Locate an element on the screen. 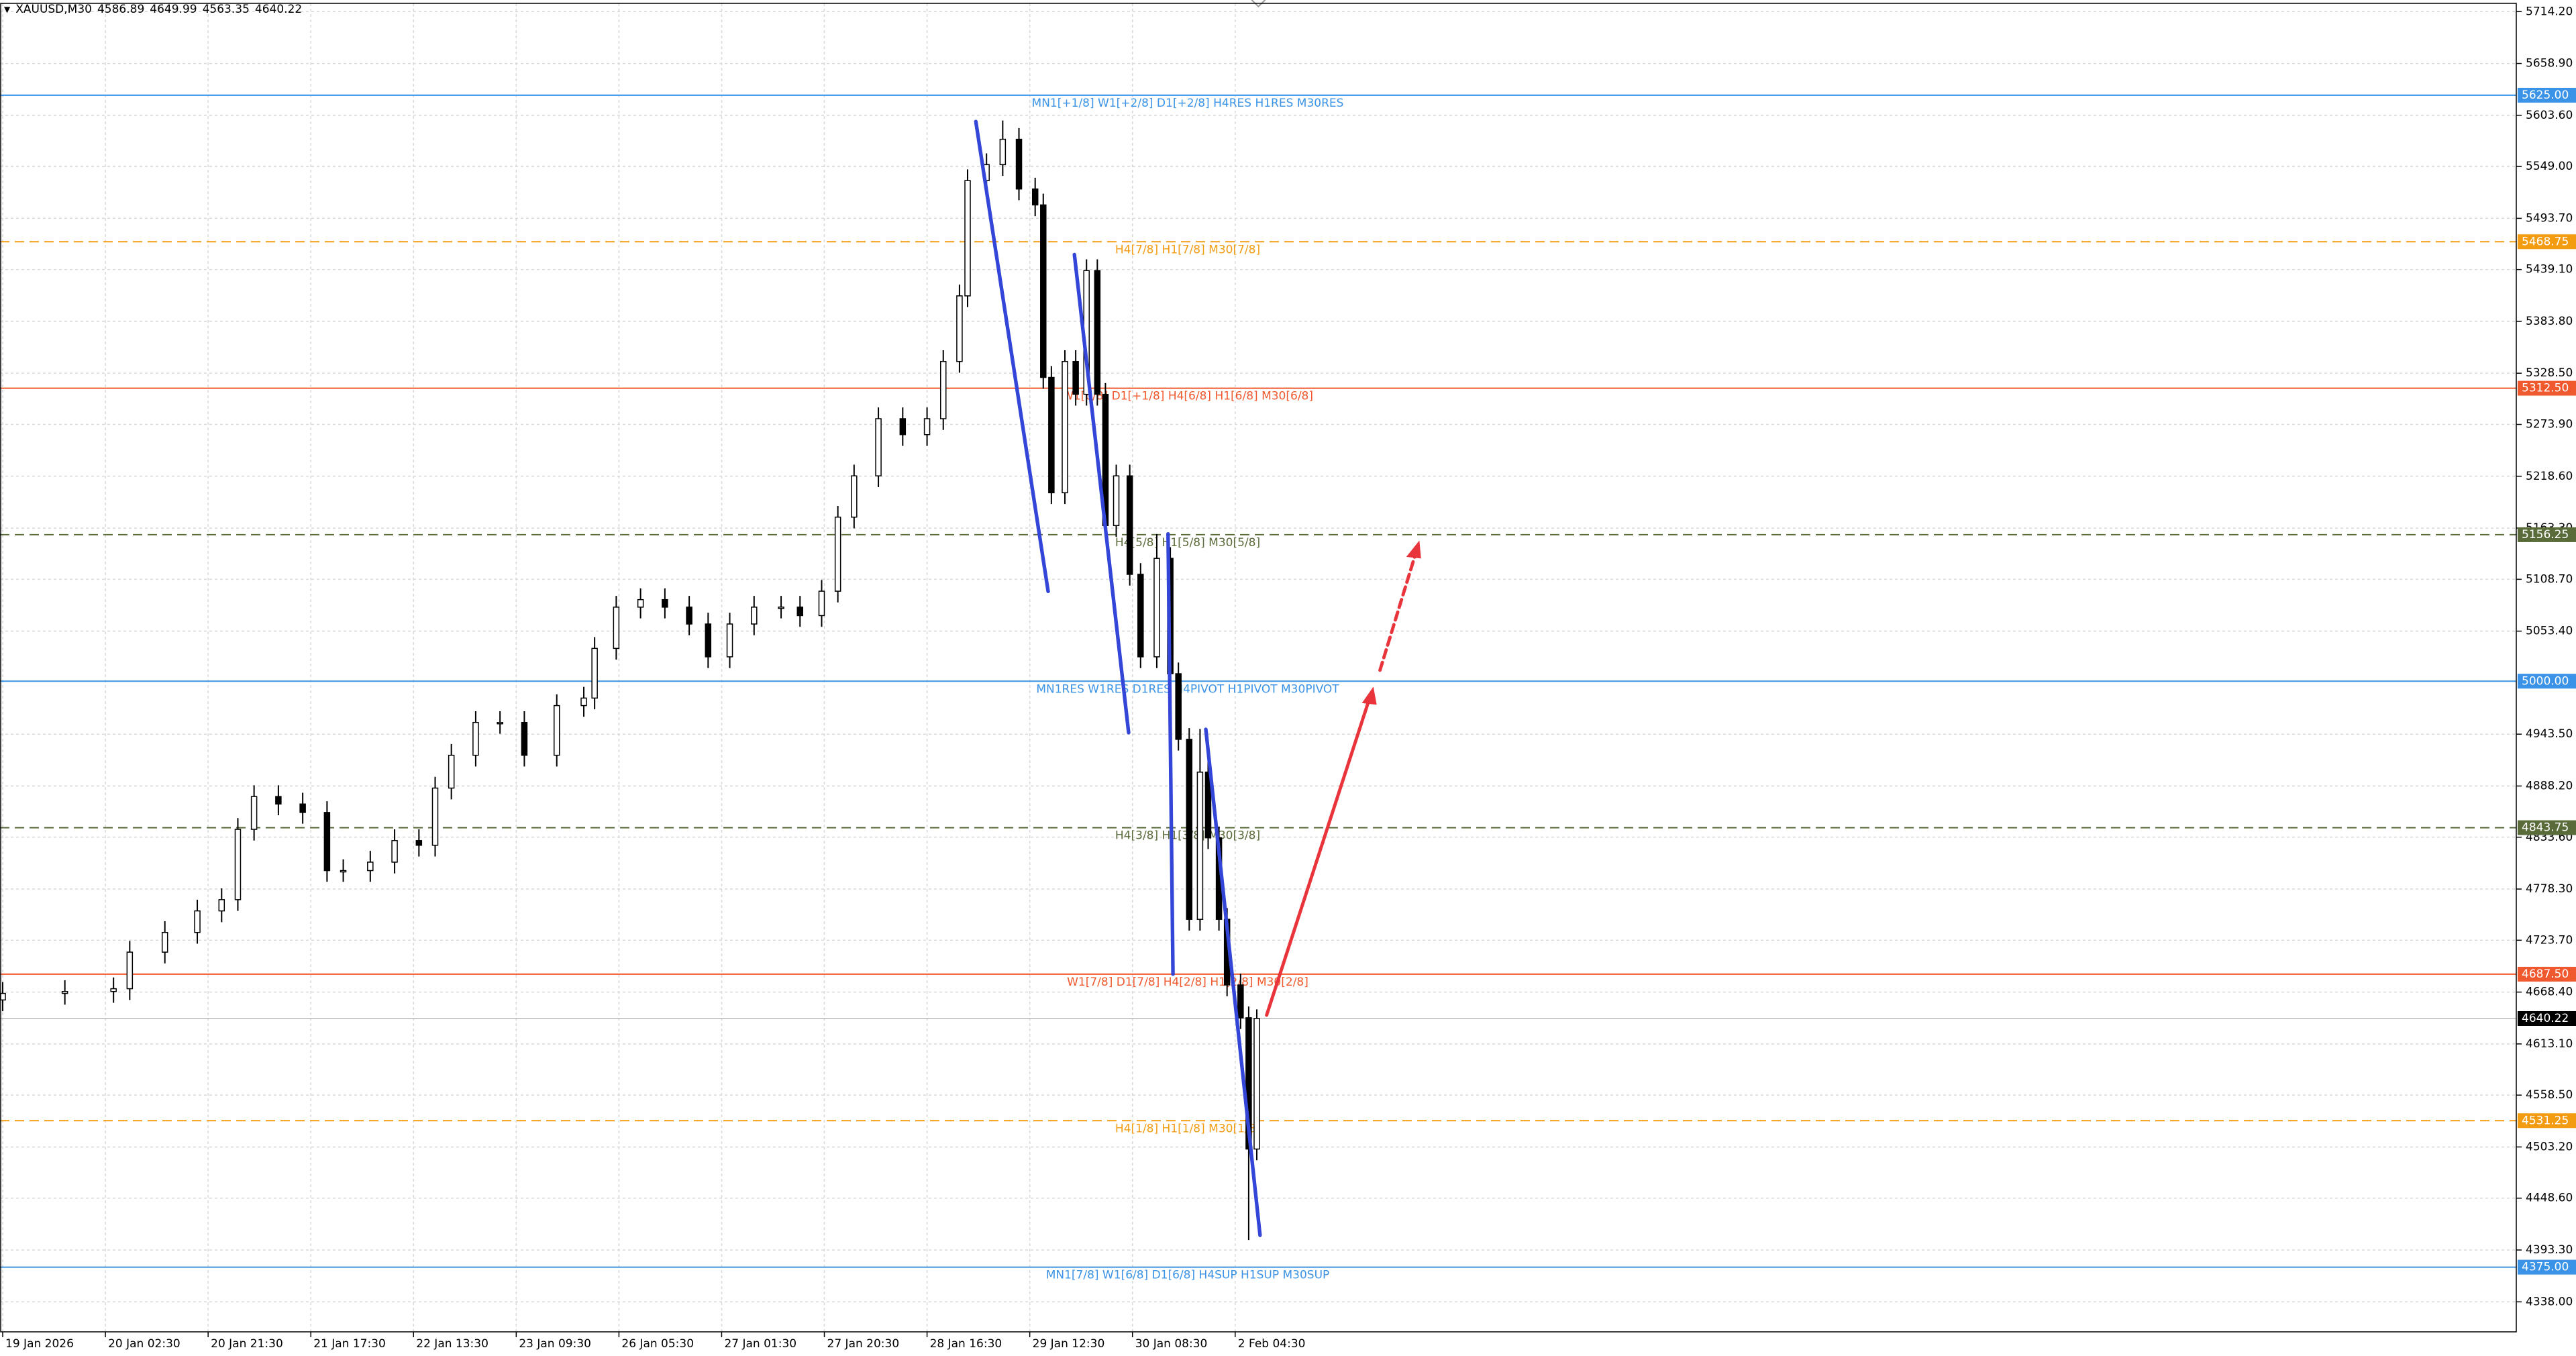  y-tick-label: 4448.60 is located at coordinates (2549, 1198).